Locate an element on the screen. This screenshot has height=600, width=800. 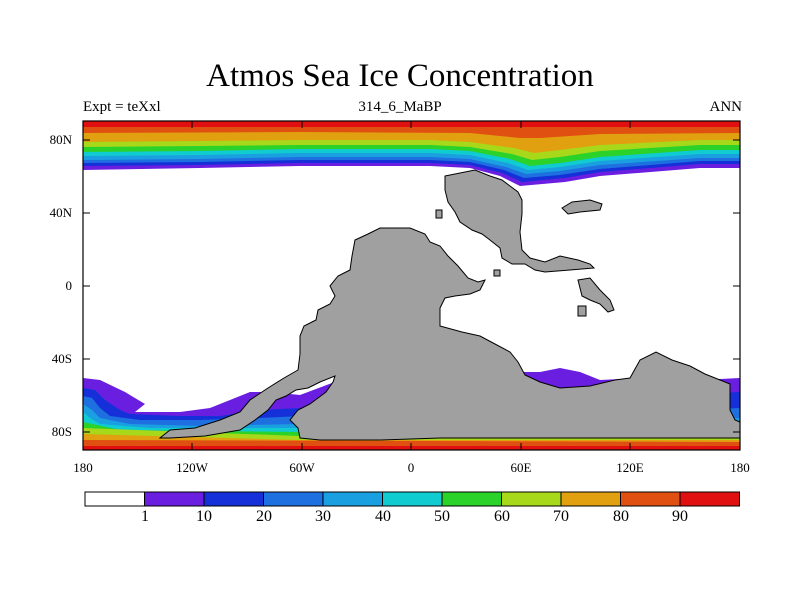
lat-label-80s: 80S is located at coordinates (61, 431).